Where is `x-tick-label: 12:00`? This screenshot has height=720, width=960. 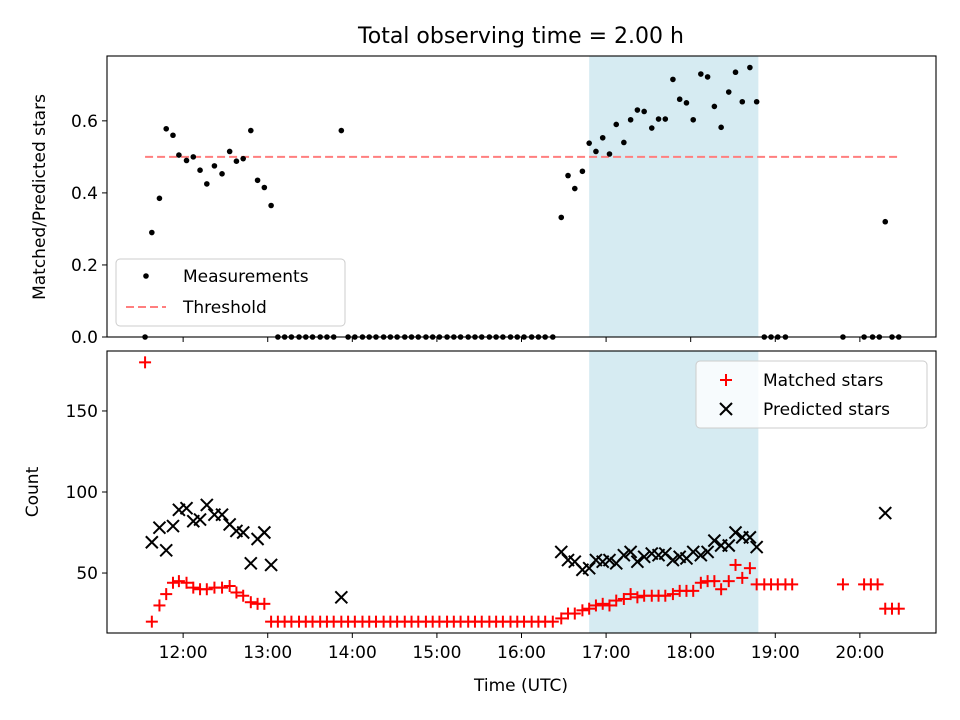 x-tick-label: 12:00 is located at coordinates (183, 653).